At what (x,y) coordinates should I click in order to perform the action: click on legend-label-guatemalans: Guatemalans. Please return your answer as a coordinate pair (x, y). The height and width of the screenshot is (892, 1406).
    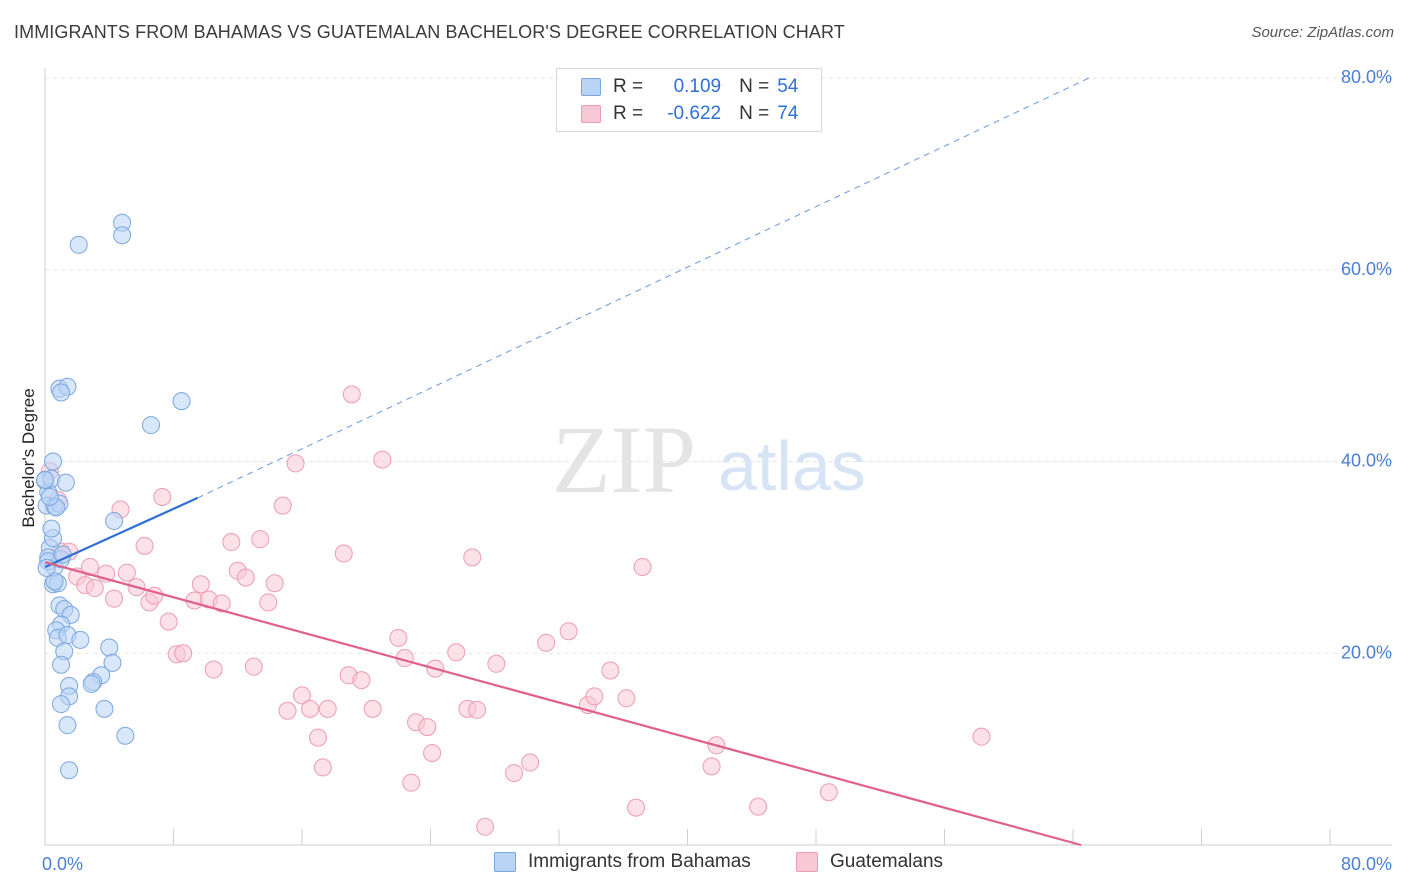
    Looking at the image, I should click on (887, 861).